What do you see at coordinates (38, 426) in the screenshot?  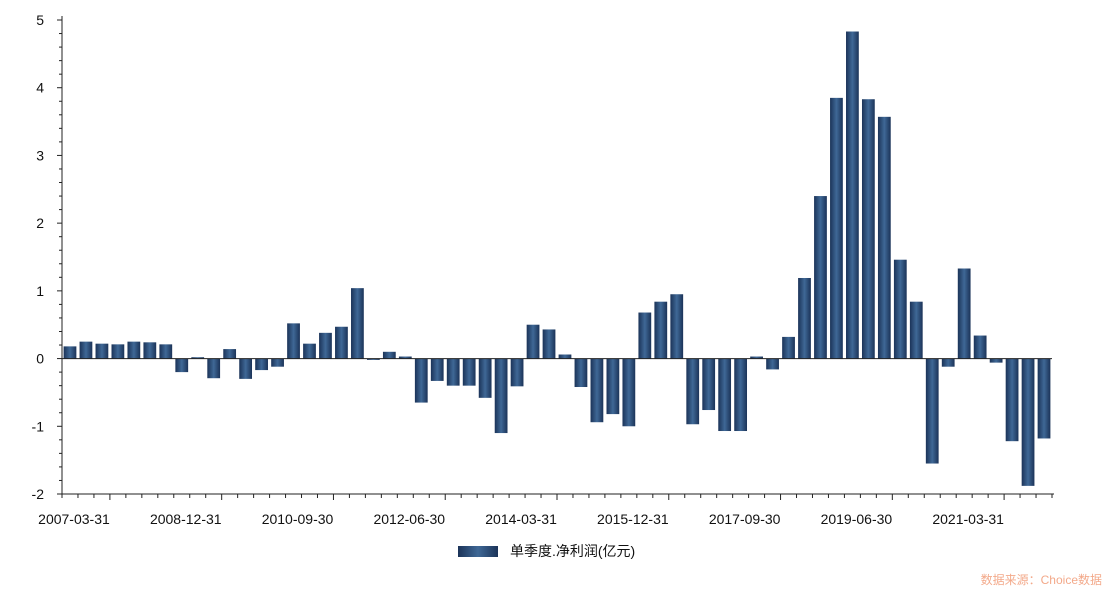 I see `y-tick-label: -1` at bounding box center [38, 426].